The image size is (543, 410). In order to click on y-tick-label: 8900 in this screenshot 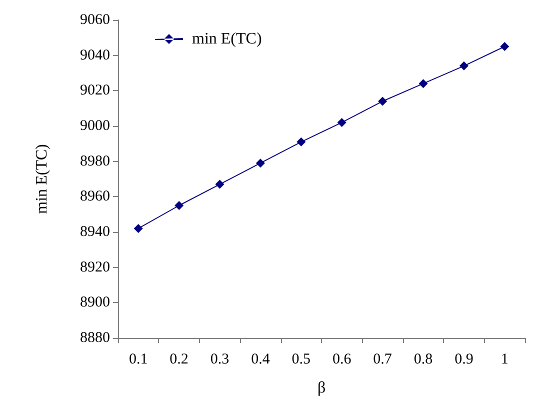, I will do `click(95, 302)`.